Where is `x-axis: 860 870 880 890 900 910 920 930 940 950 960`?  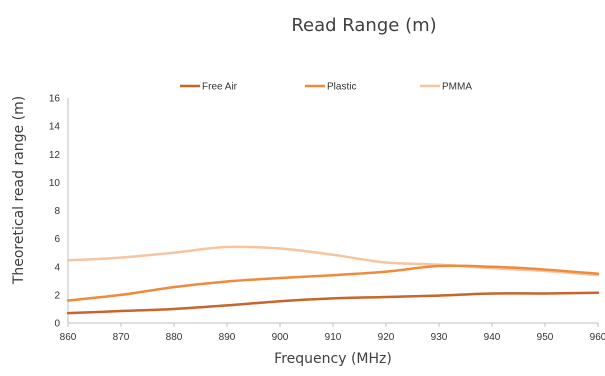
x-axis: 860 870 880 890 900 910 920 930 940 950 960 is located at coordinates (332, 332).